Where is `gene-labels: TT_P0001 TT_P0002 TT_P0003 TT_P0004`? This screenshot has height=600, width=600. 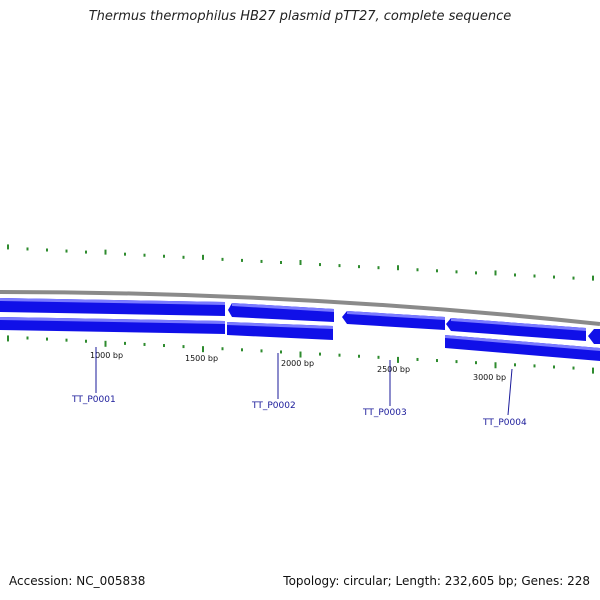 gene-labels: TT_P0001 TT_P0002 TT_P0003 TT_P0004 is located at coordinates (299, 387).